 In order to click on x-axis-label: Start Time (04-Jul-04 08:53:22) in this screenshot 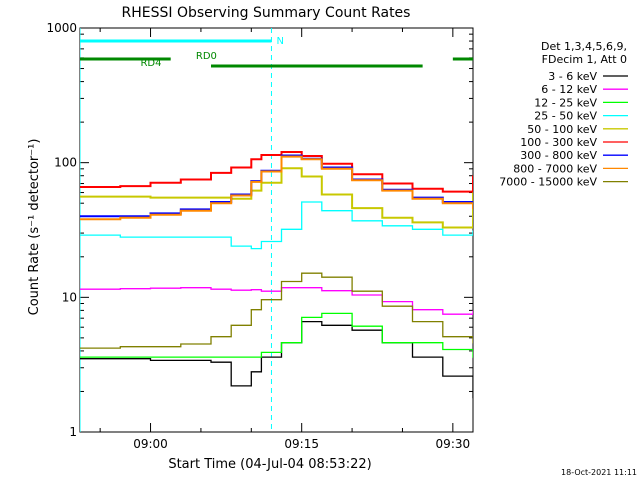, I will do `click(269, 464)`.